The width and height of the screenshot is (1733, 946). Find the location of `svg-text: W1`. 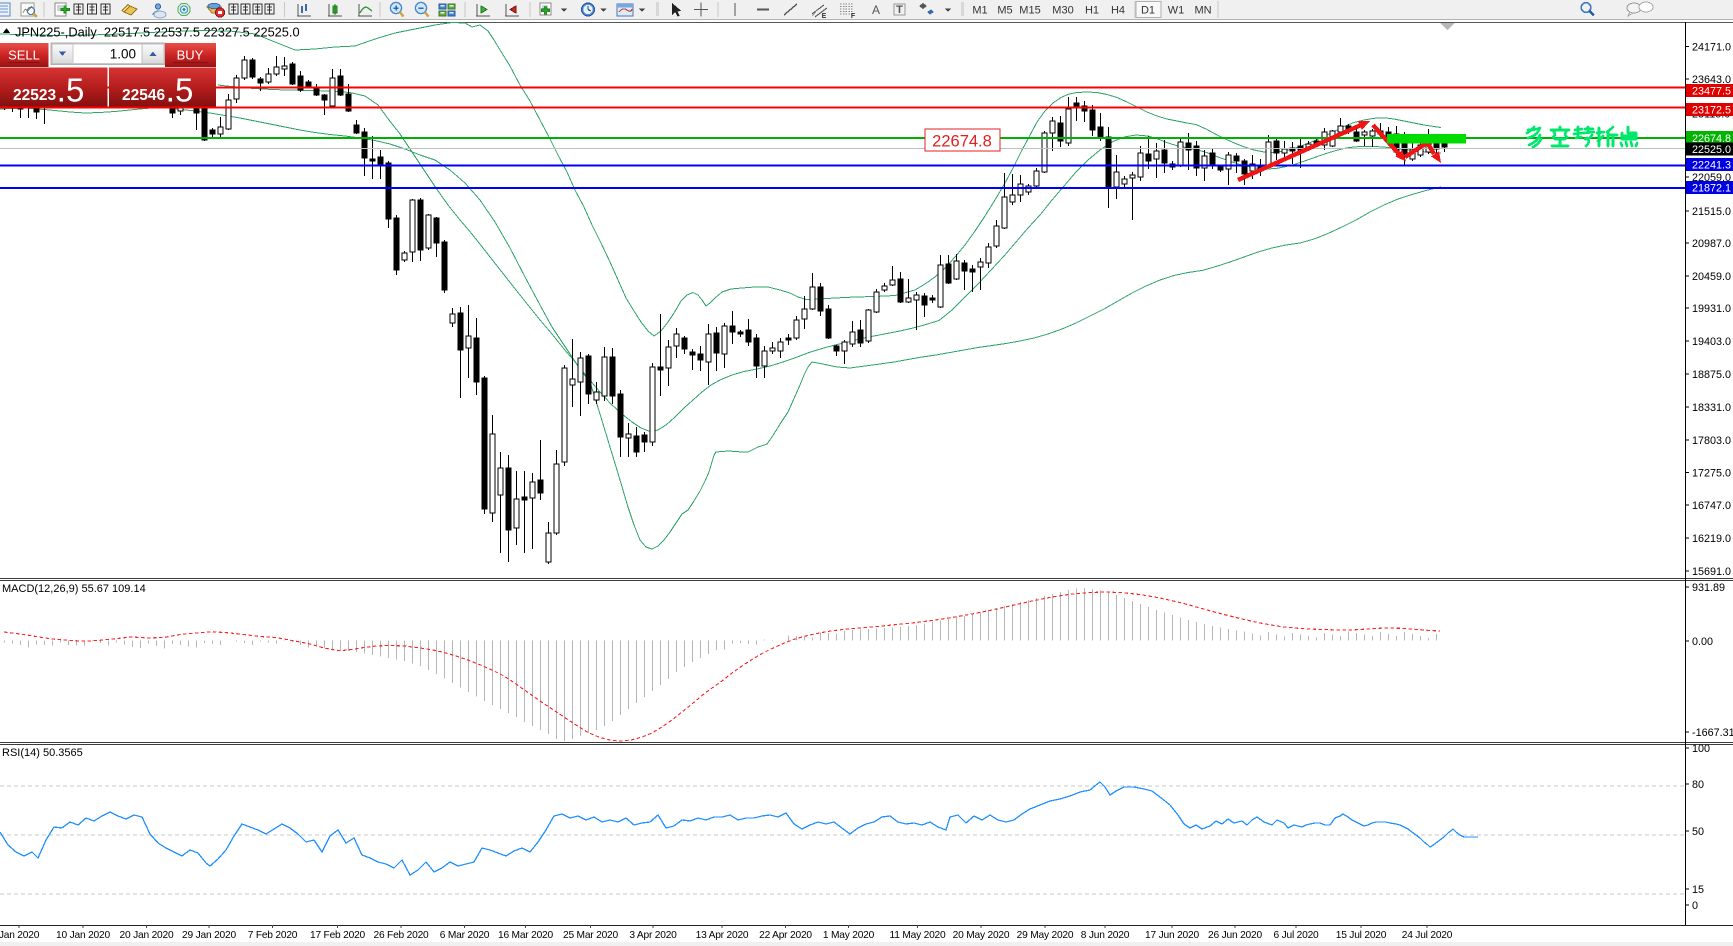

svg-text: W1 is located at coordinates (1176, 11).